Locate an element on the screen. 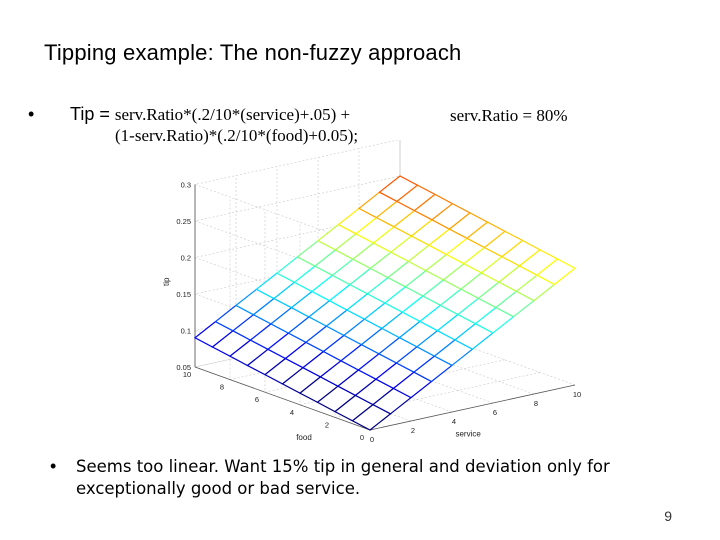 This screenshot has width=720, height=540. serv-ratio-label: serv.Ratio = 80% is located at coordinates (509, 115).